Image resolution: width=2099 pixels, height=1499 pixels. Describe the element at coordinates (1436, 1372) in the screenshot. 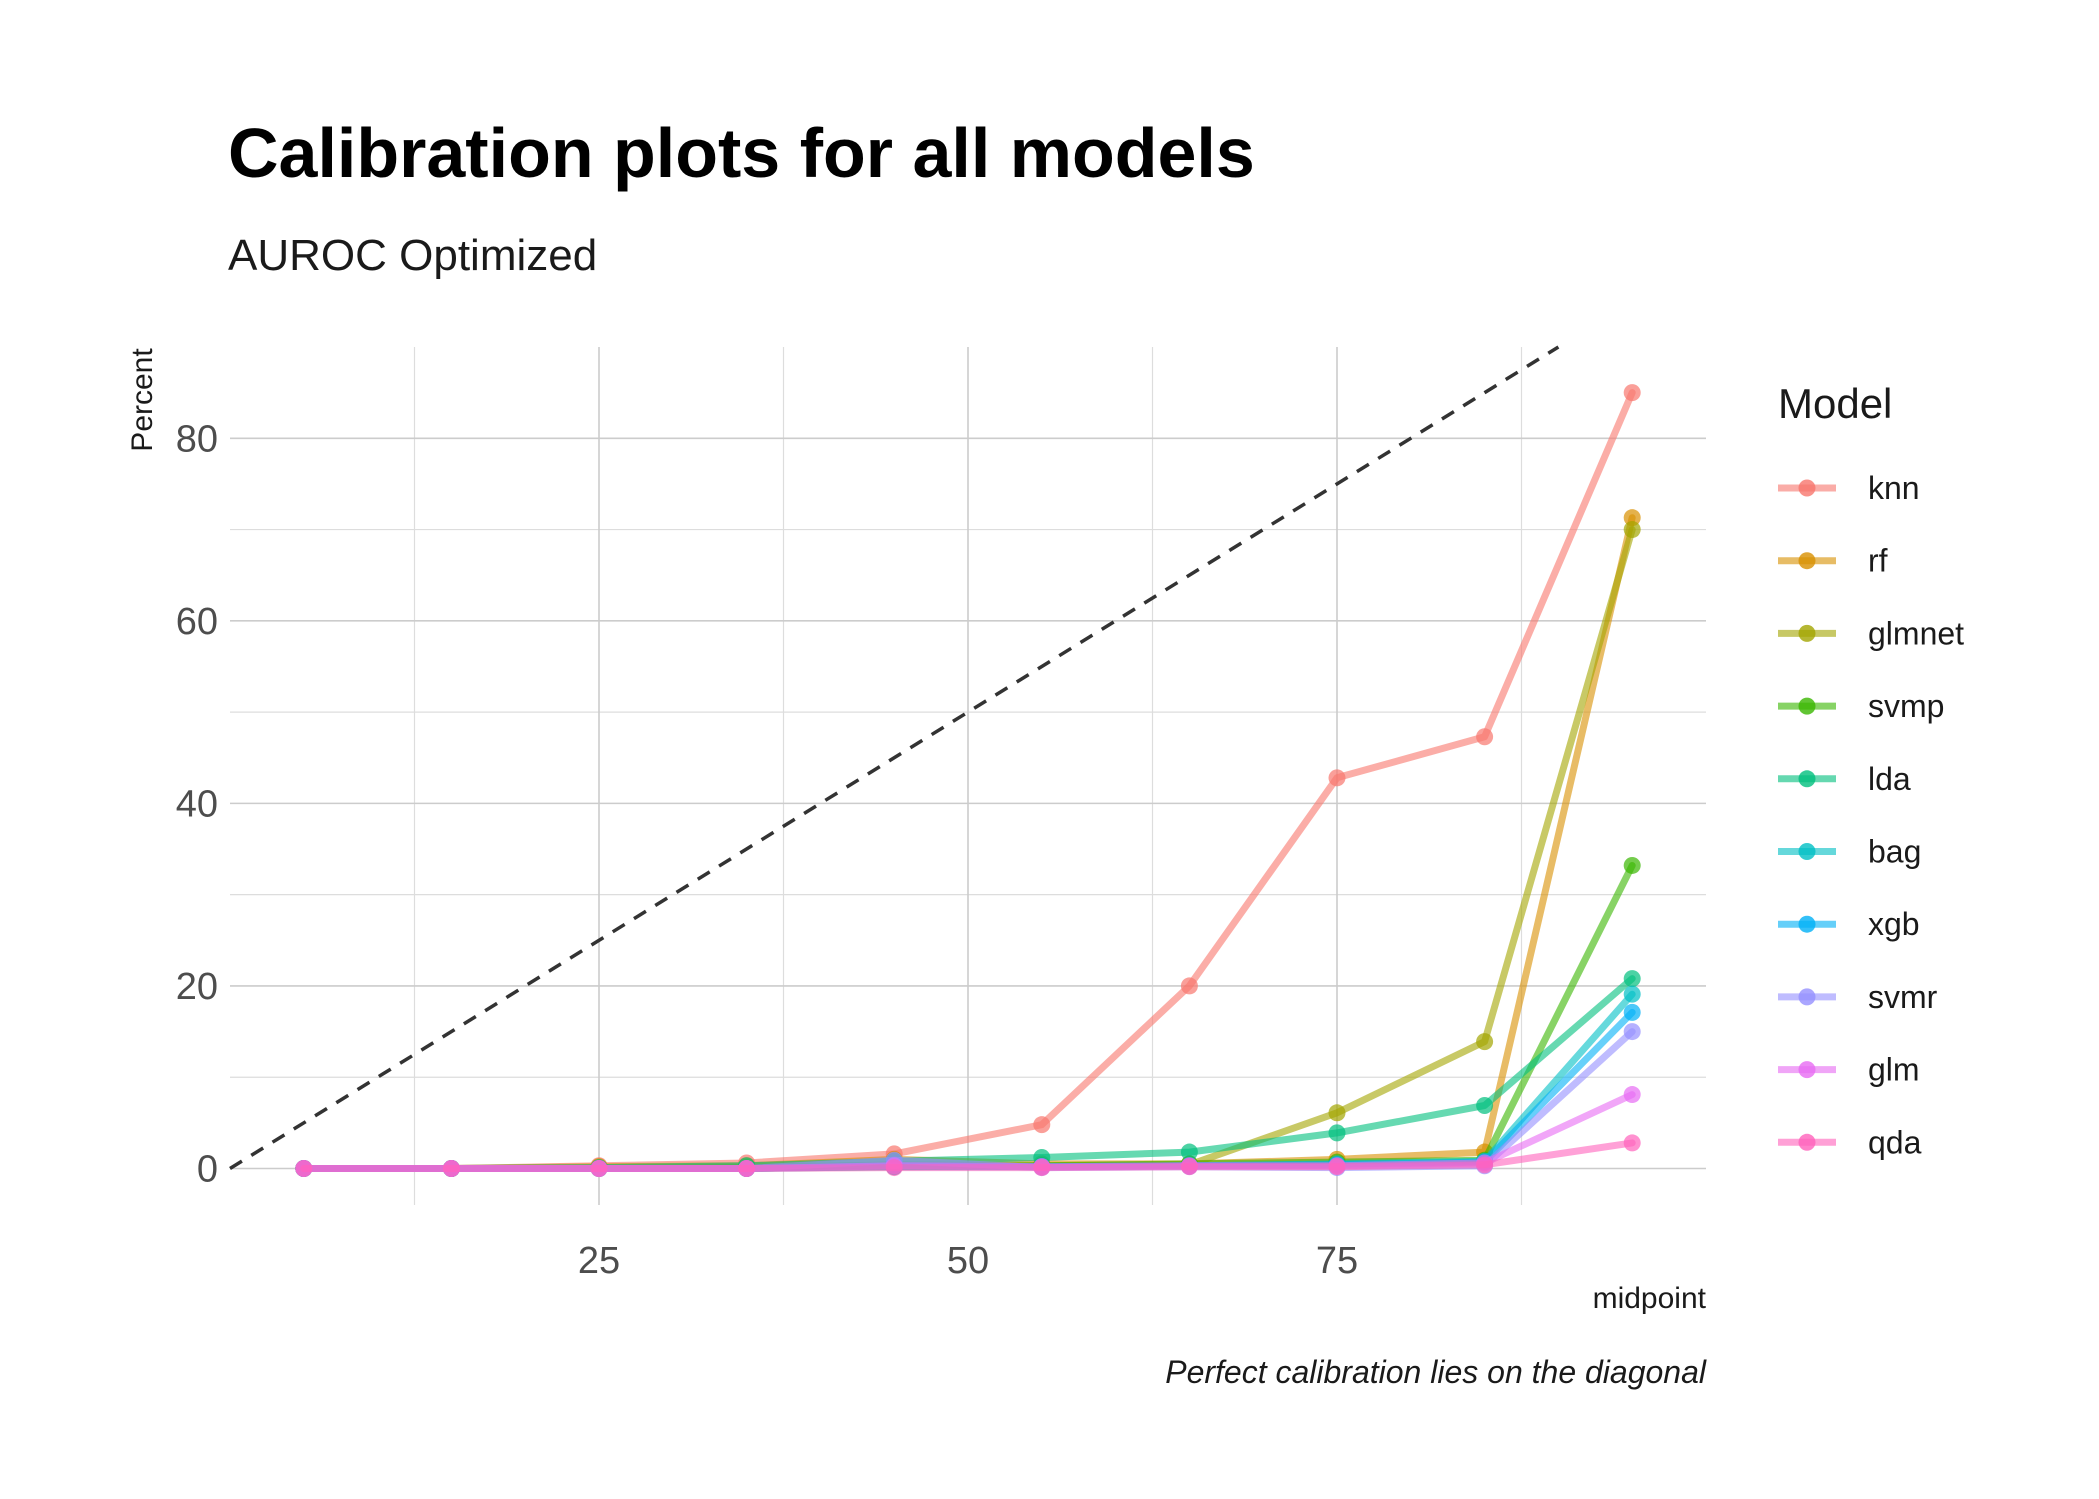

I see `chart-caption: Perfect calibration lies on the diagonal` at that location.